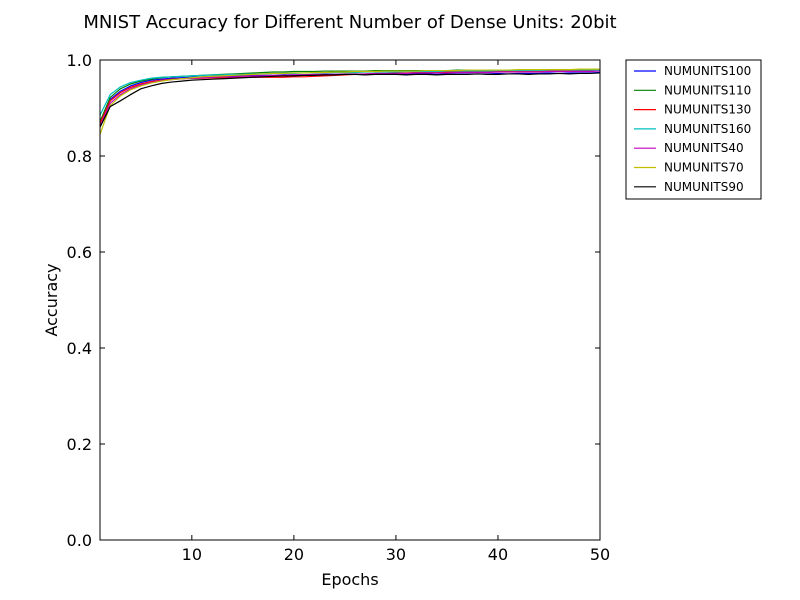  Describe the element at coordinates (349, 579) in the screenshot. I see `x-axis-label: Epochs` at that location.